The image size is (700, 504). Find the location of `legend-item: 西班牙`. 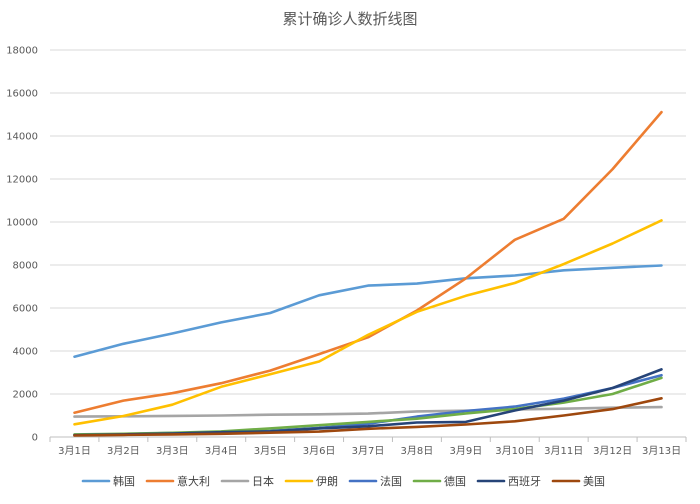

legend-item: 西班牙 is located at coordinates (508, 481).